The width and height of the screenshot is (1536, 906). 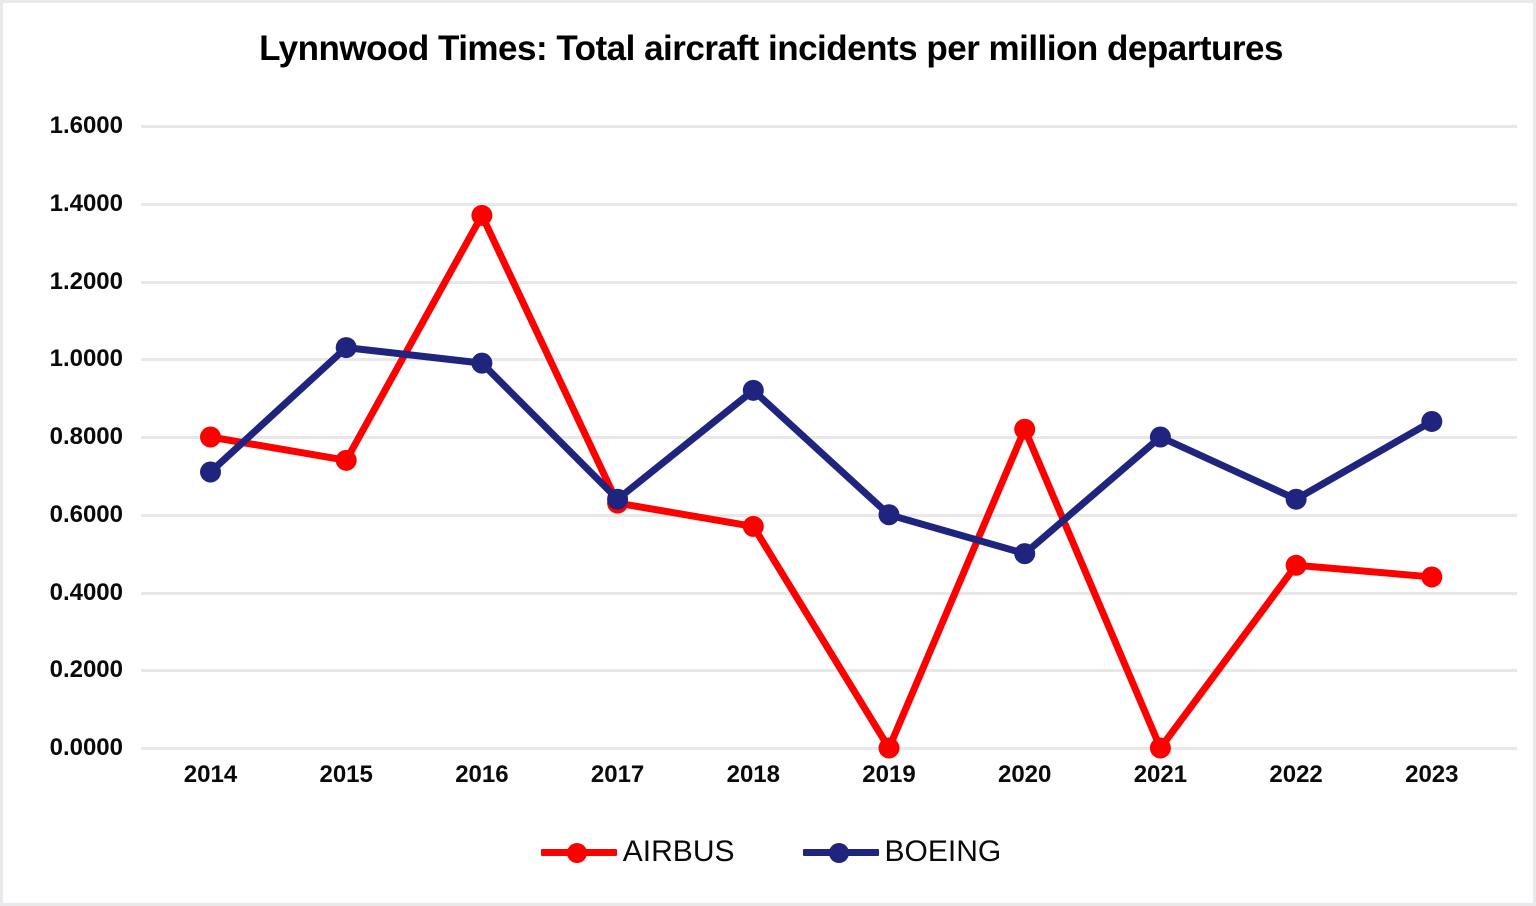 What do you see at coordinates (1024, 774) in the screenshot?
I see `x-axis-tick-label: 2020` at bounding box center [1024, 774].